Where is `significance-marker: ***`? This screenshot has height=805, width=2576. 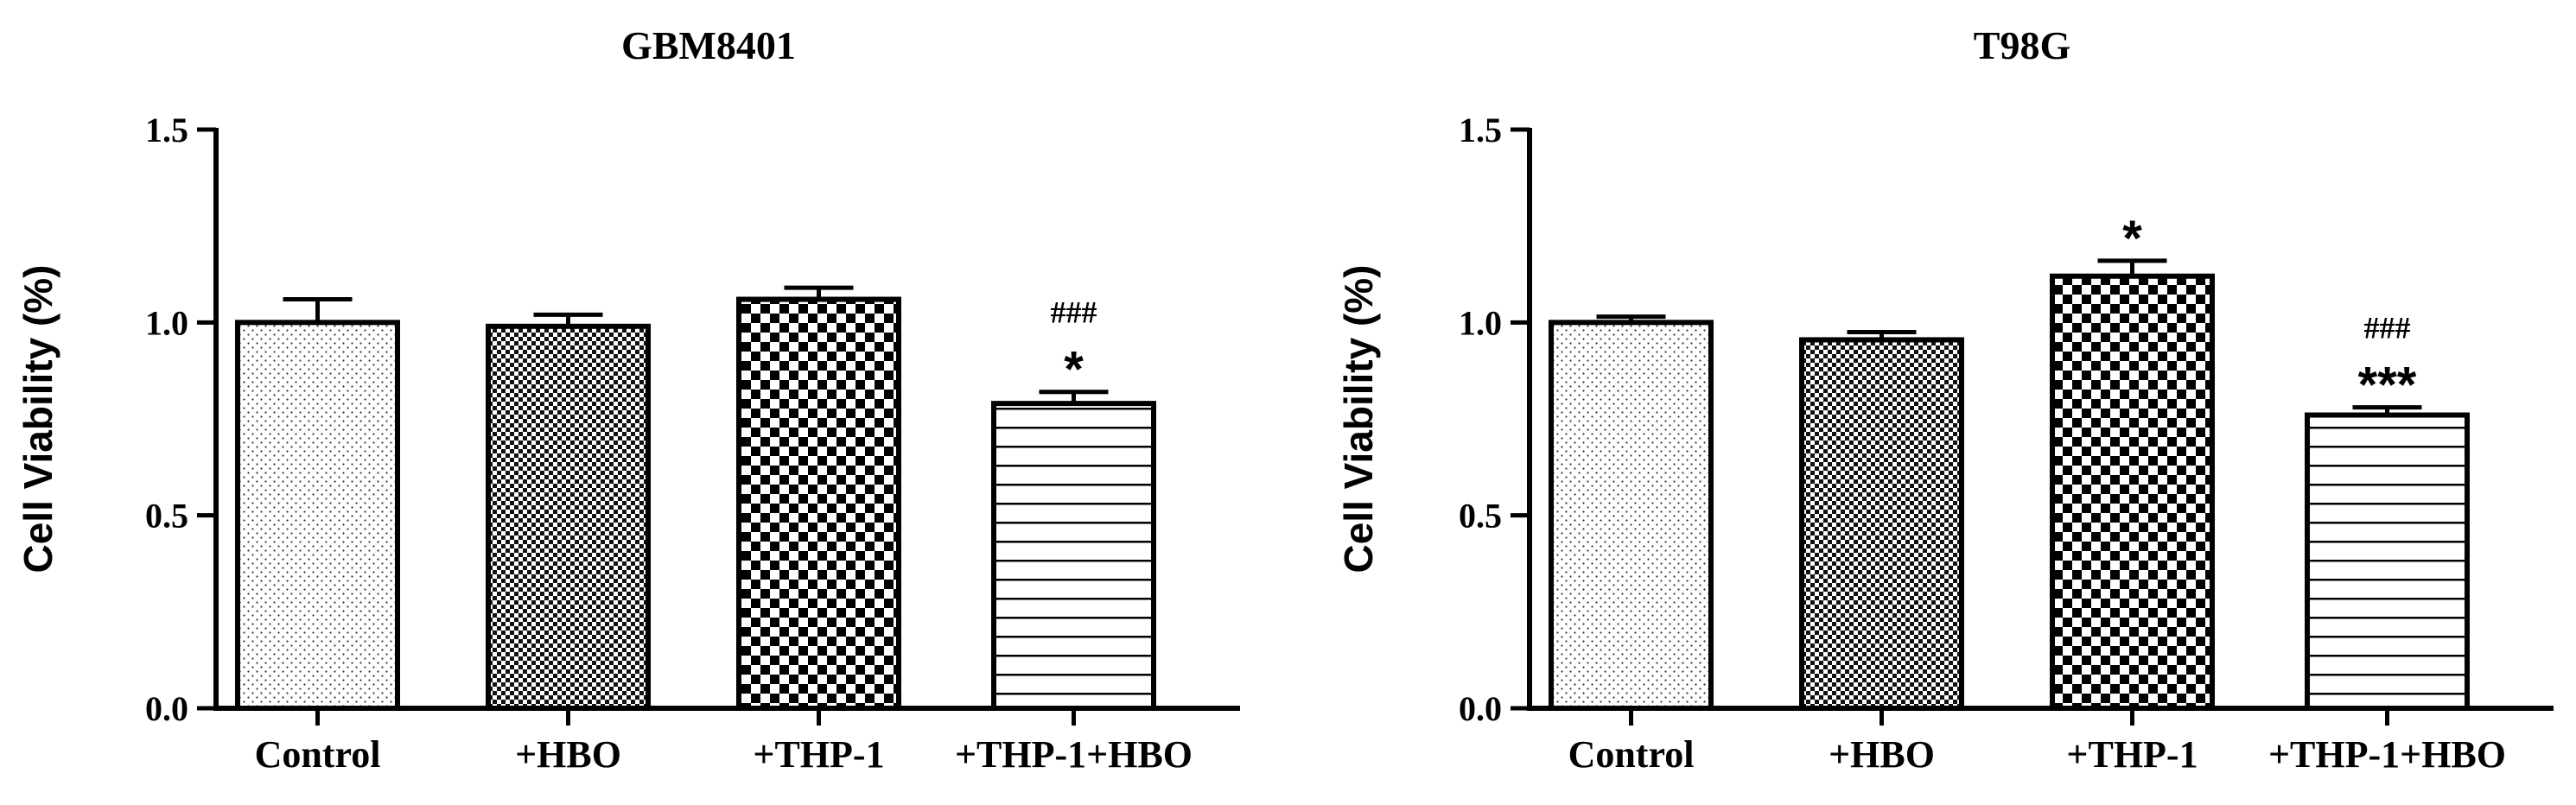 significance-marker: *** is located at coordinates (2387, 386).